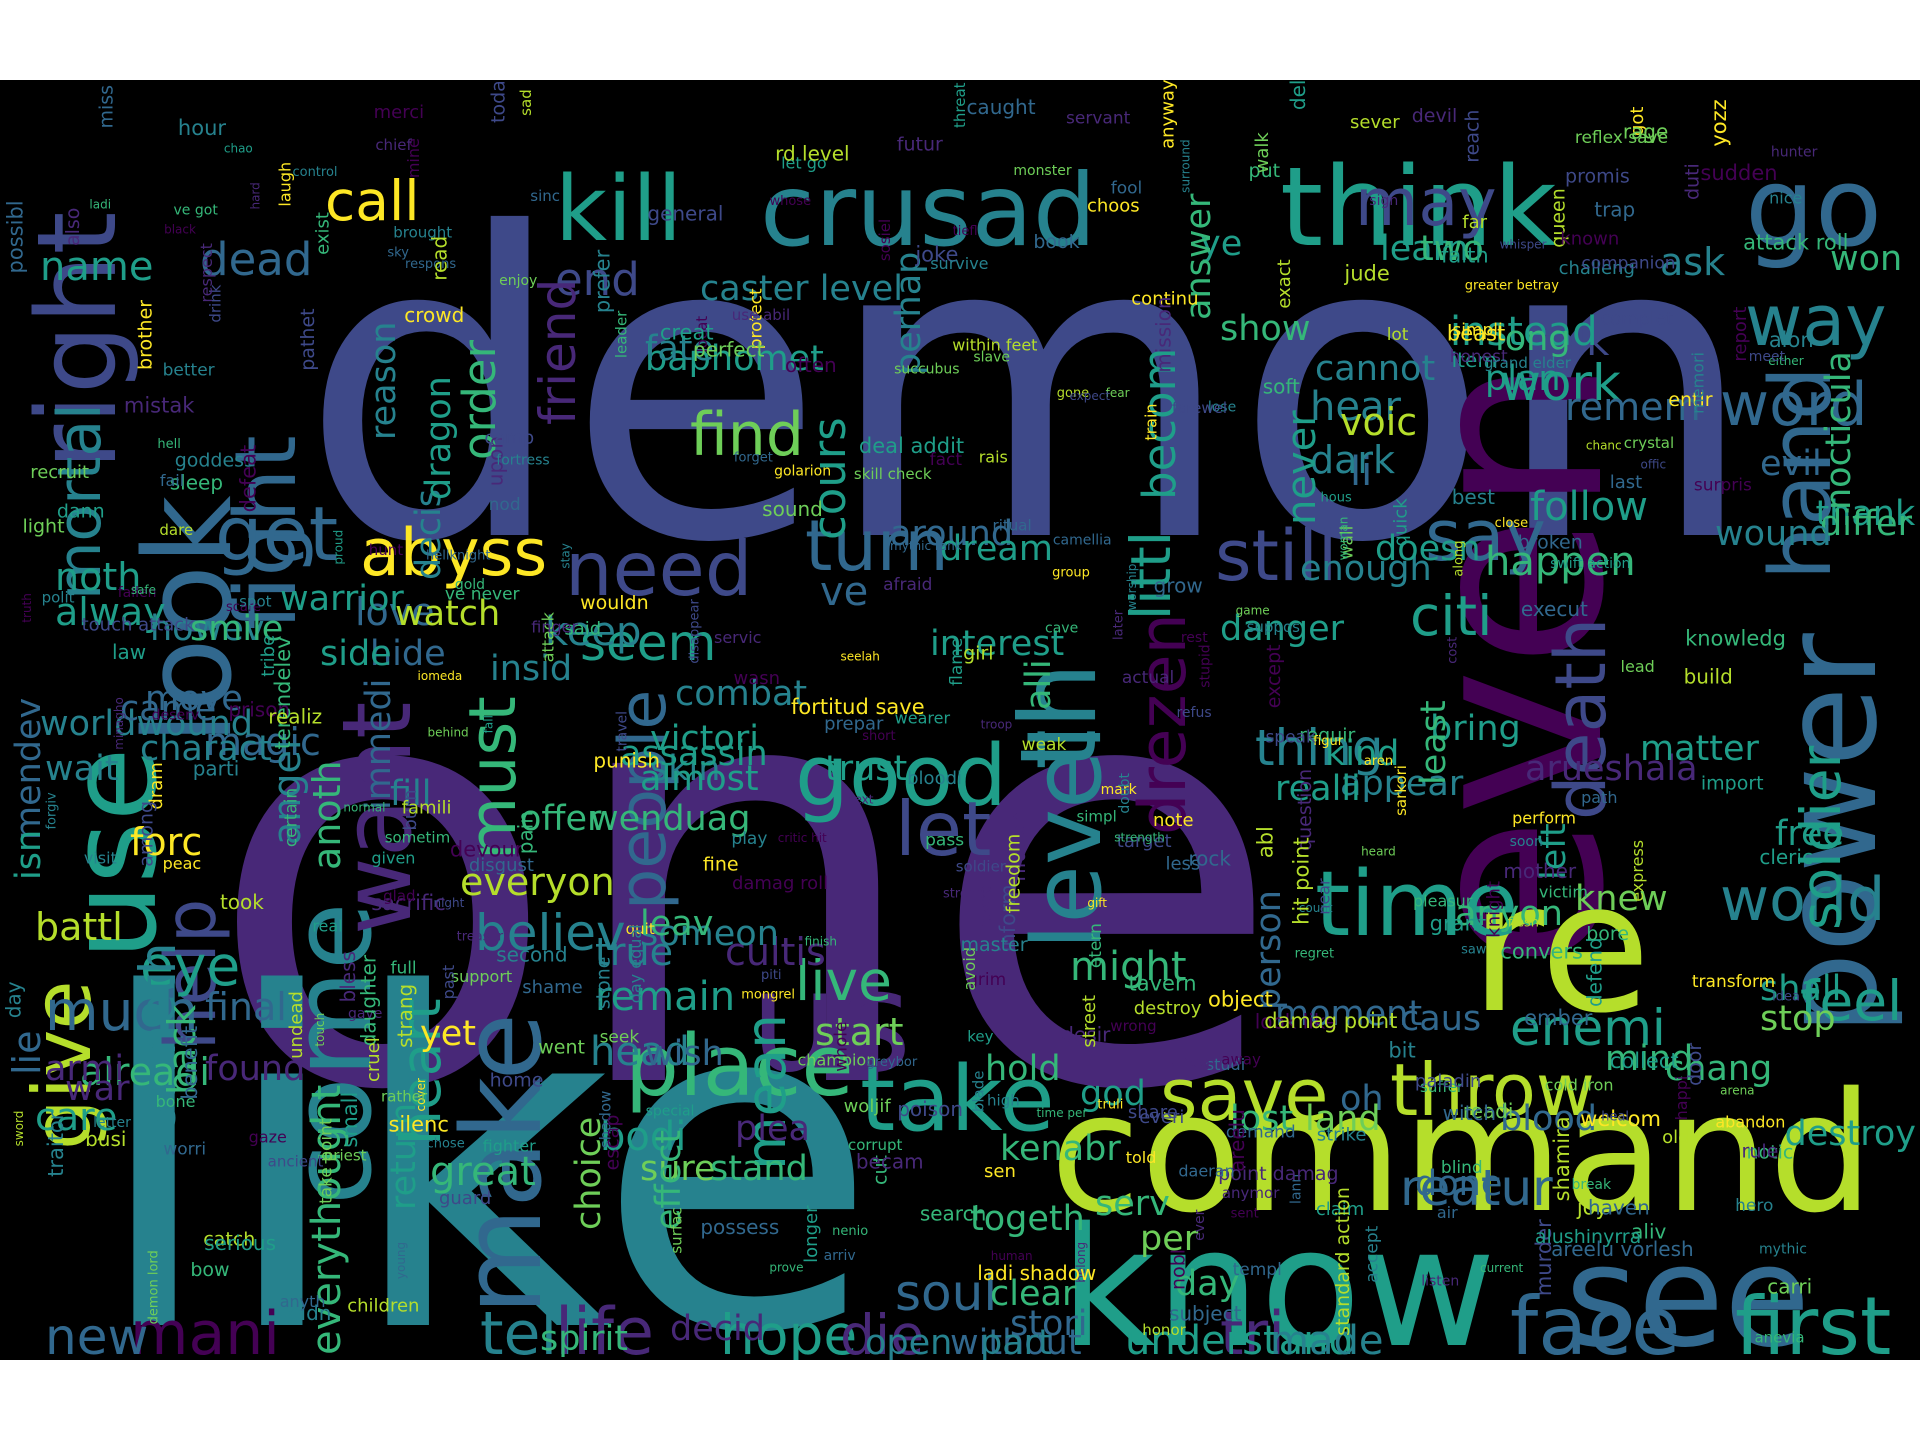 Image resolution: width=1920 pixels, height=1440 pixels. Describe the element at coordinates (1509, 914) in the screenshot. I see `word-anyon: anyon` at that location.